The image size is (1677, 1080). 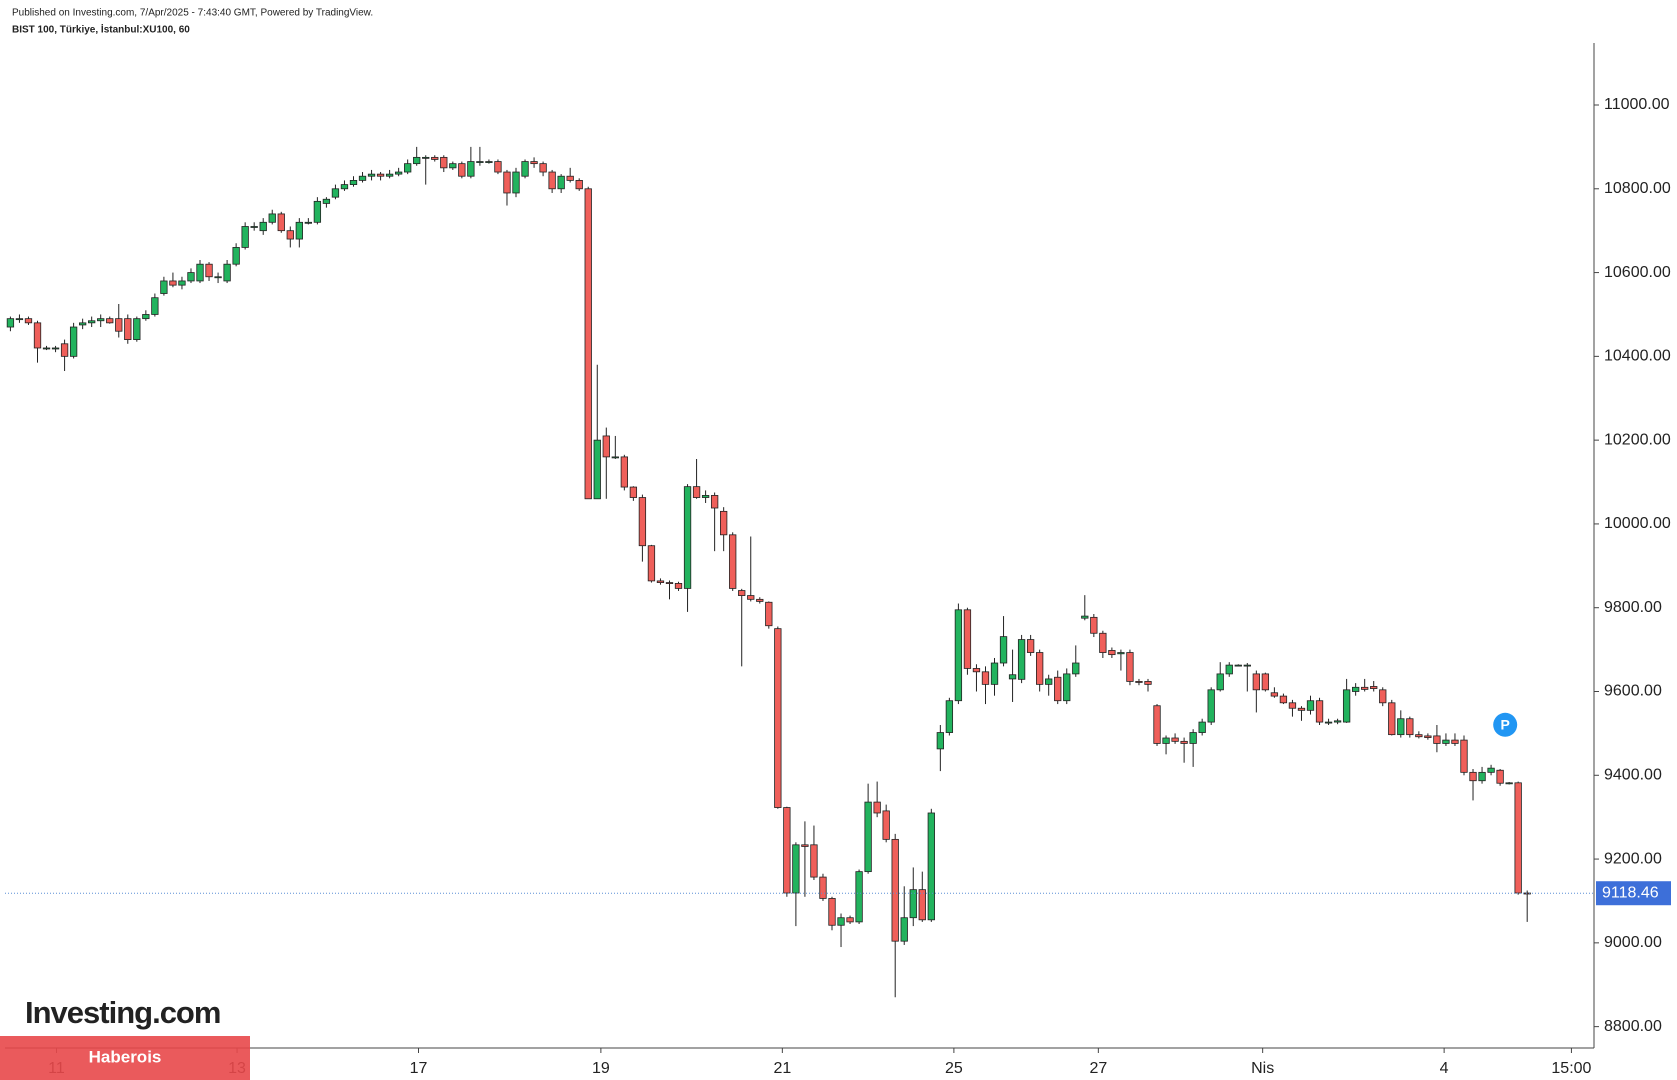 I want to click on x-tick-label: 17, so click(x=419, y=1068).